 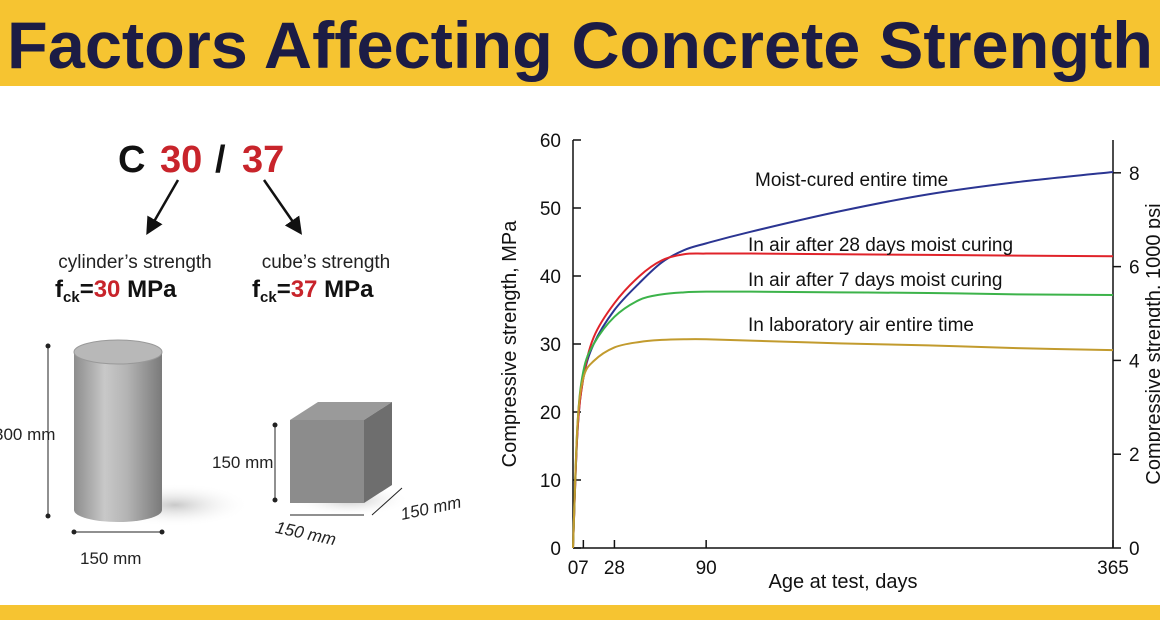 I want to click on series-label: In air after 28 days moist curing, so click(x=880, y=245).